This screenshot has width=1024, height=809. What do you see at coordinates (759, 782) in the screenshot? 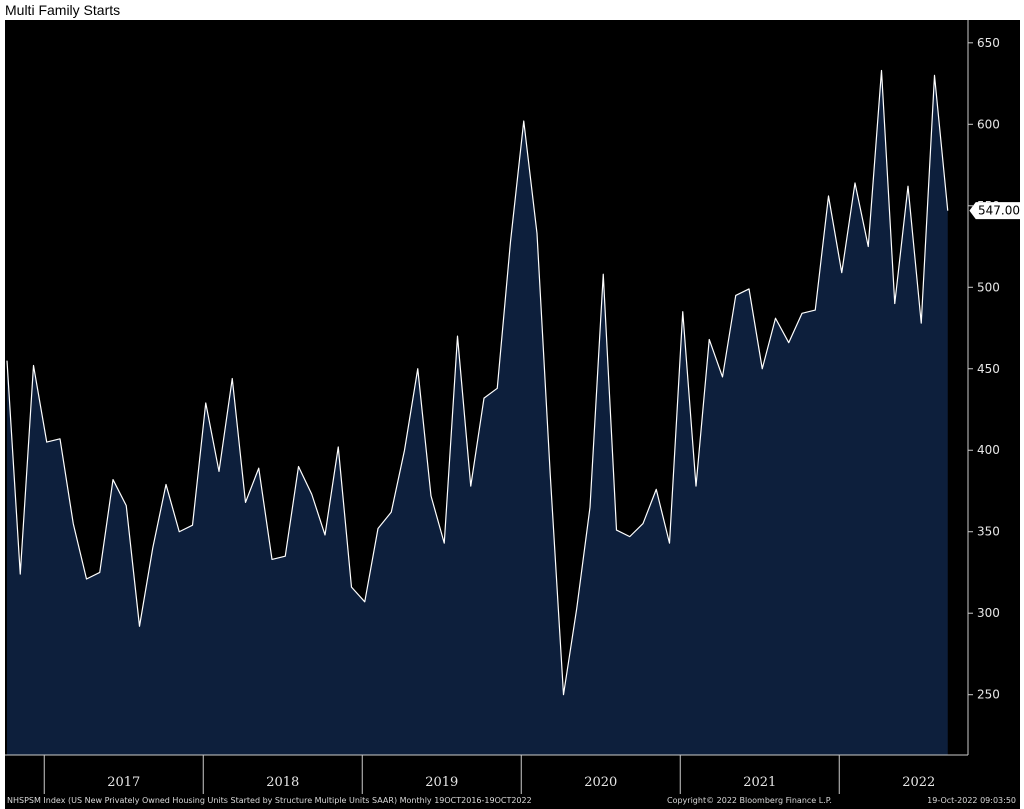
I see `x-tick-label: 2021` at bounding box center [759, 782].